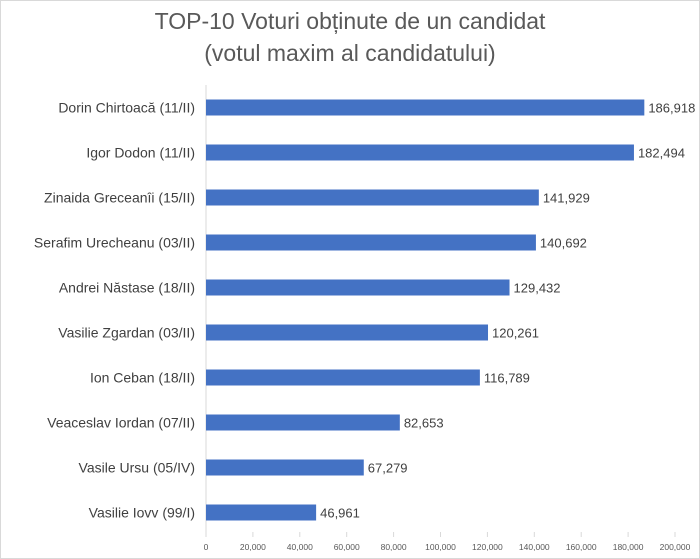 Image resolution: width=700 pixels, height=559 pixels. Describe the element at coordinates (388, 468) in the screenshot. I see `data-label: 67,279` at that location.